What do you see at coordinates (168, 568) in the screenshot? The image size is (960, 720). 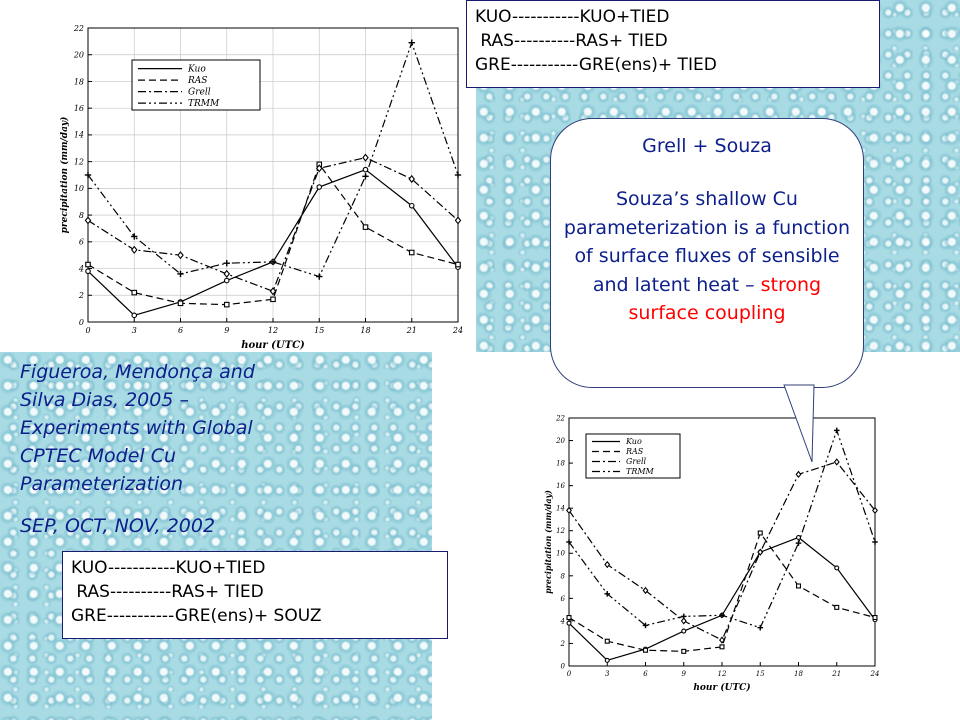 I see `legend-line: KUO-----------KUO+TIED` at bounding box center [168, 568].